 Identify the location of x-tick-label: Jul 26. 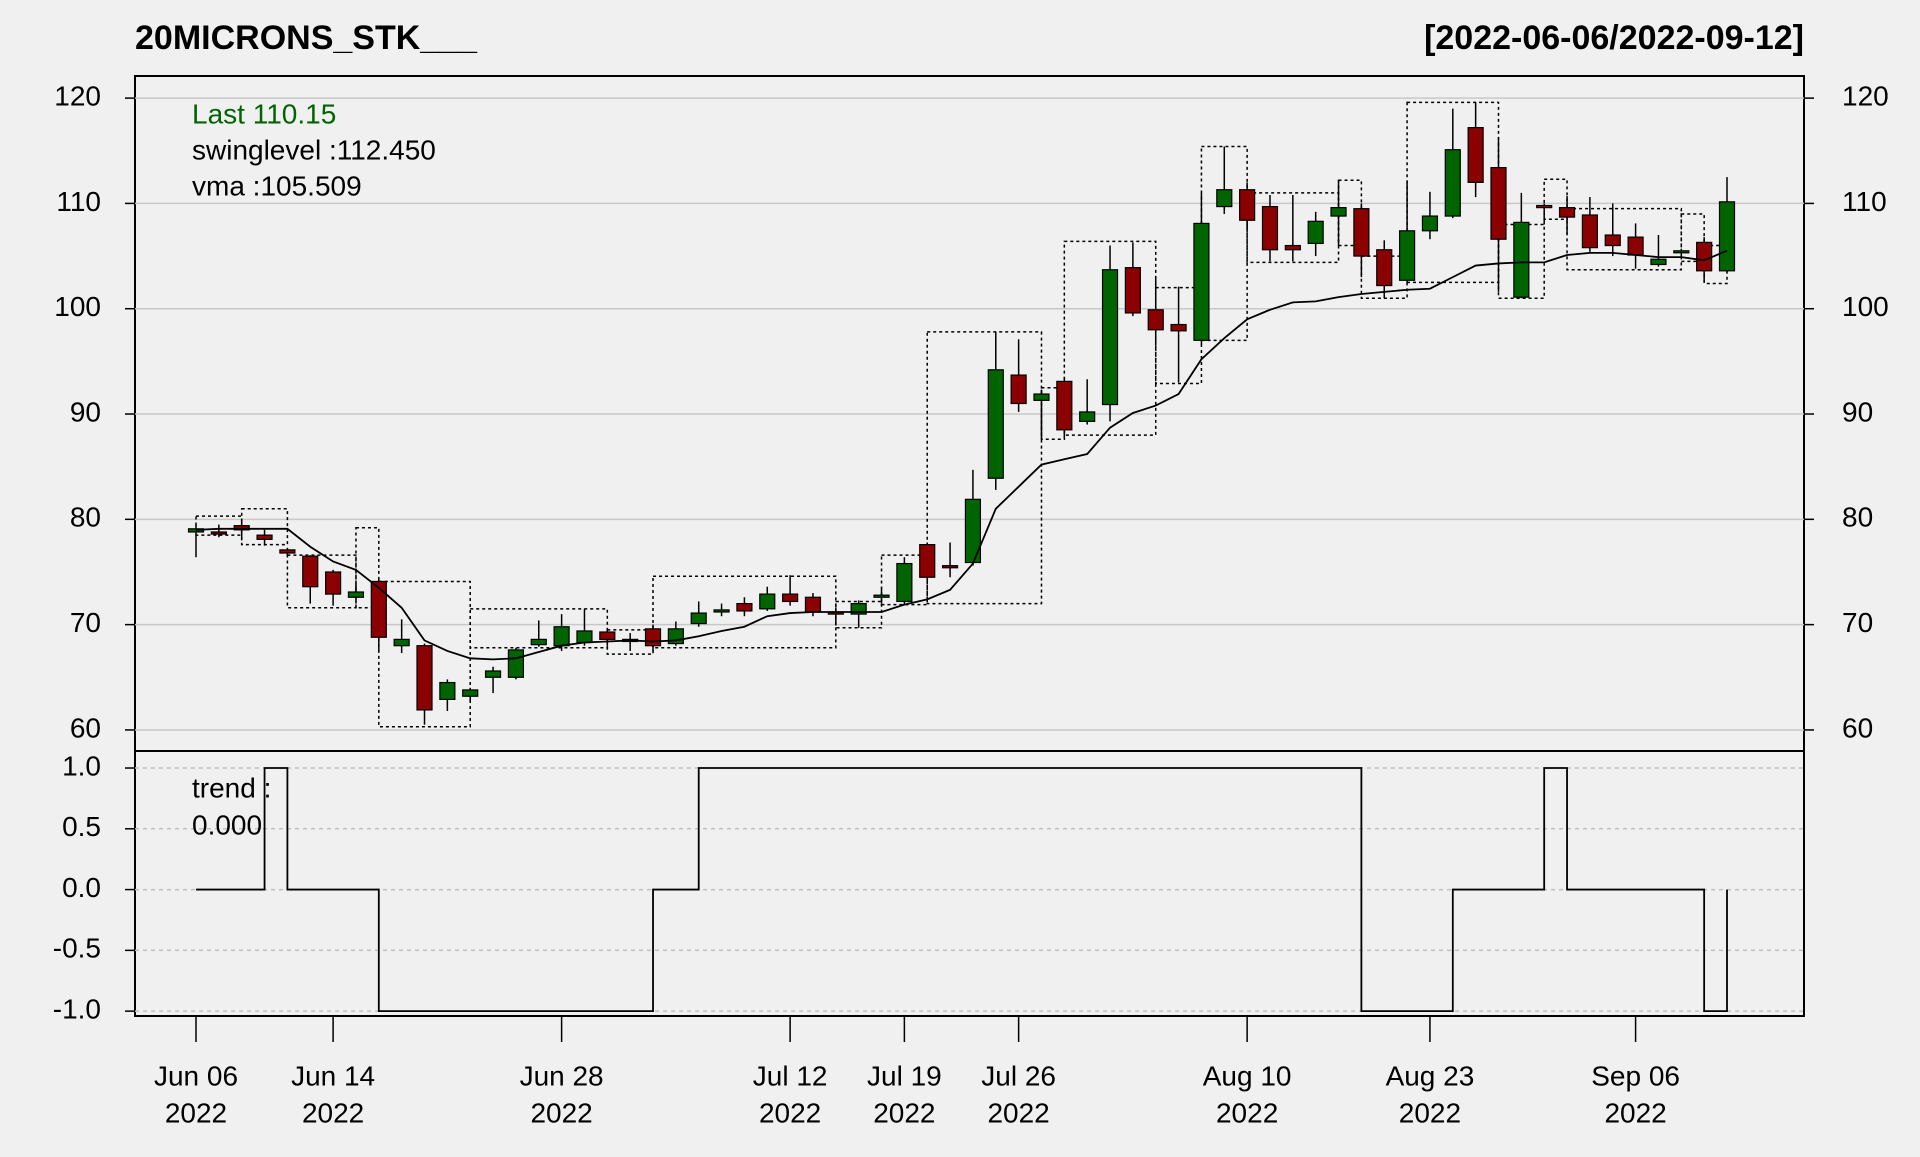
(1018, 1075).